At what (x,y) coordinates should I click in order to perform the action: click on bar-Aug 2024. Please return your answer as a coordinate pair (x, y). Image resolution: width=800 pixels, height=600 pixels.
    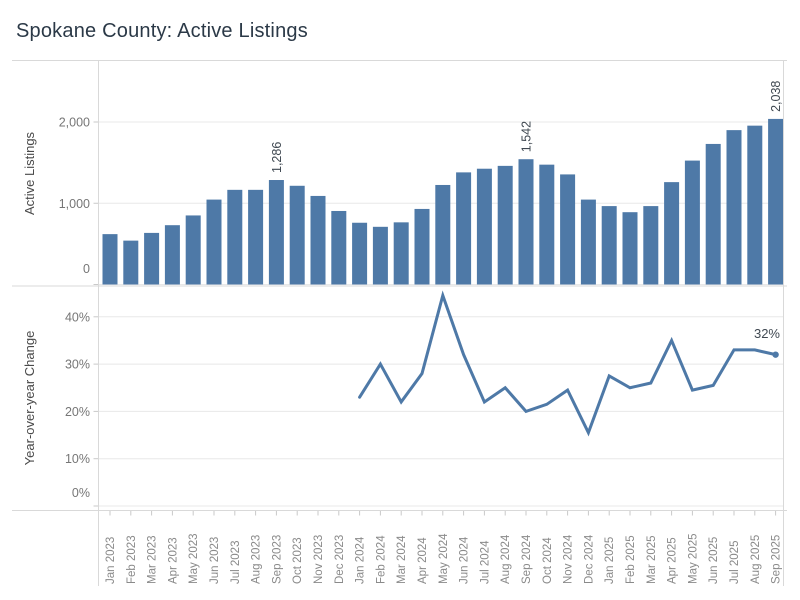
    Looking at the image, I should click on (505, 225).